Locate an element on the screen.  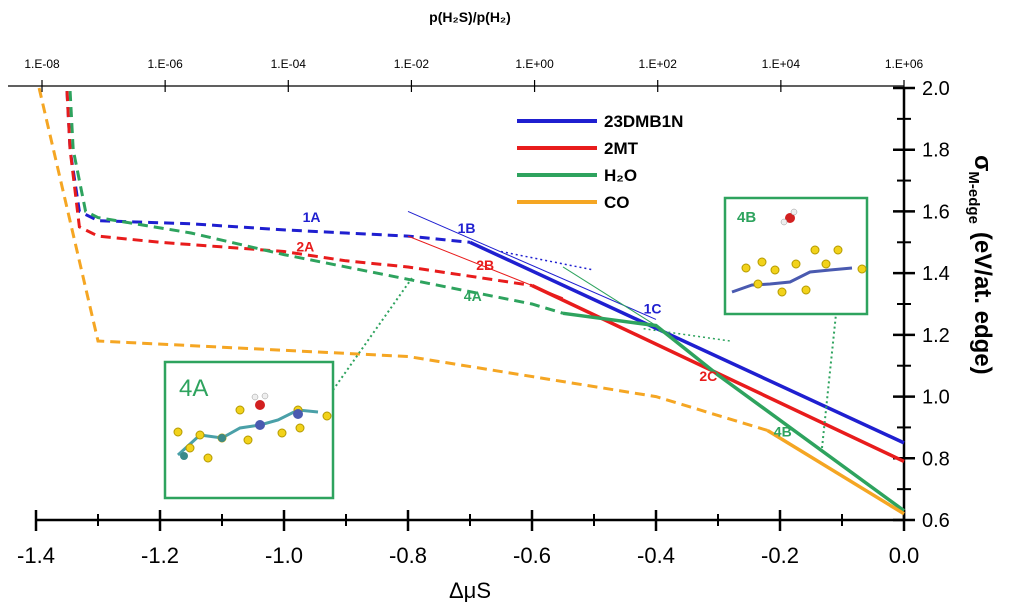
guide-line-1b is located at coordinates (532, 265).